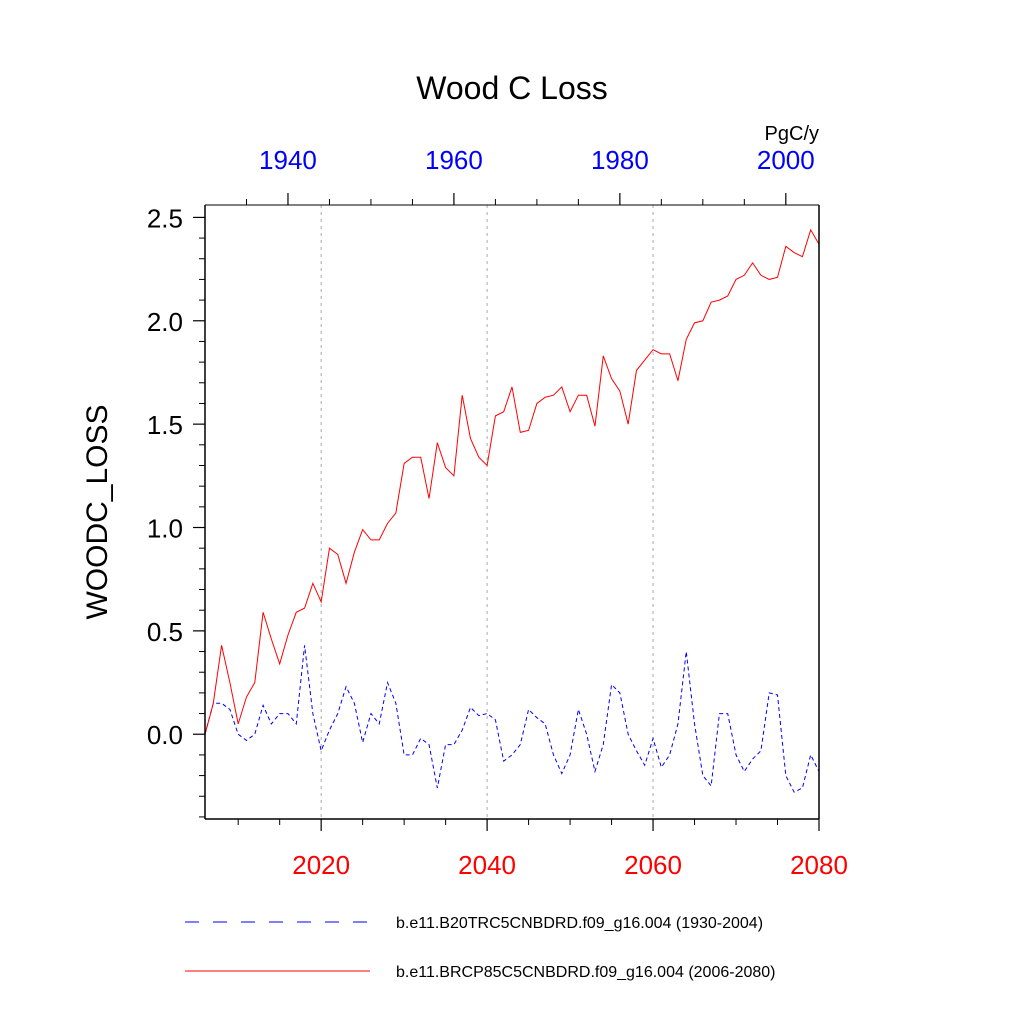 Image resolution: width=1024 pixels, height=1024 pixels. Describe the element at coordinates (792, 134) in the screenshot. I see `units-label: PgC/y` at that location.